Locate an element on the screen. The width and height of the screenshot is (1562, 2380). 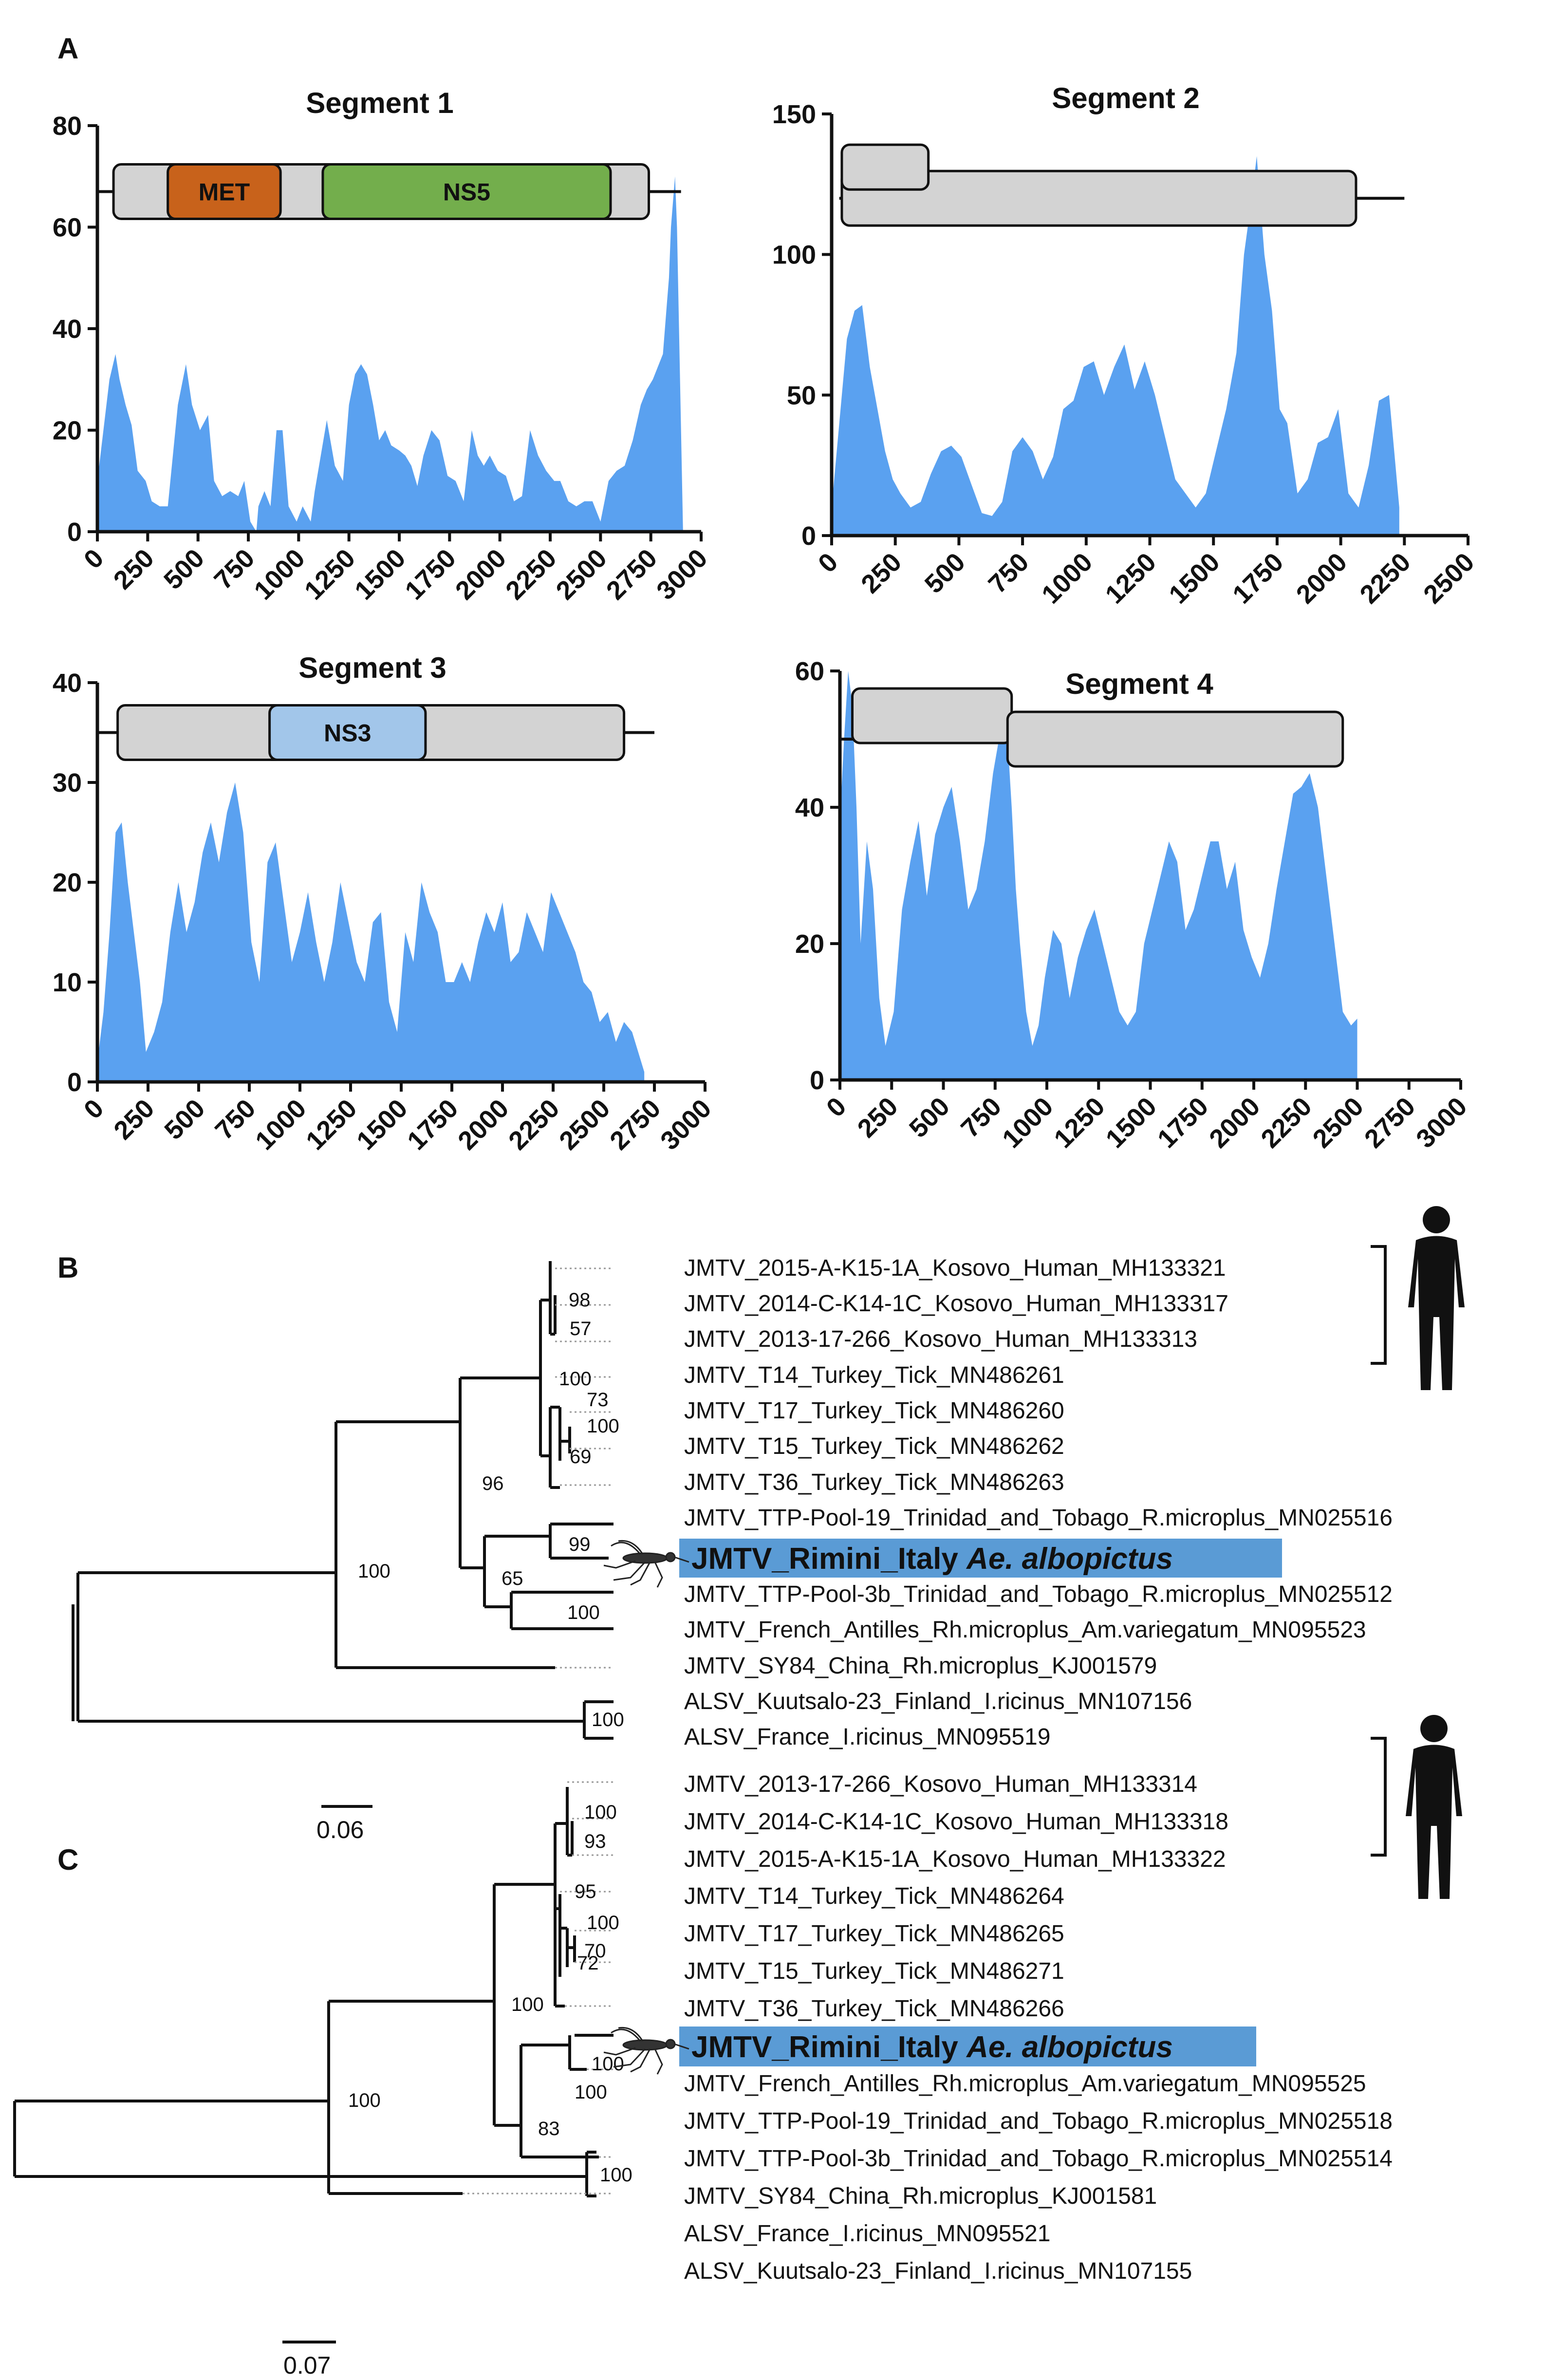
bootstrap-label: 70 is located at coordinates (595, 1951).